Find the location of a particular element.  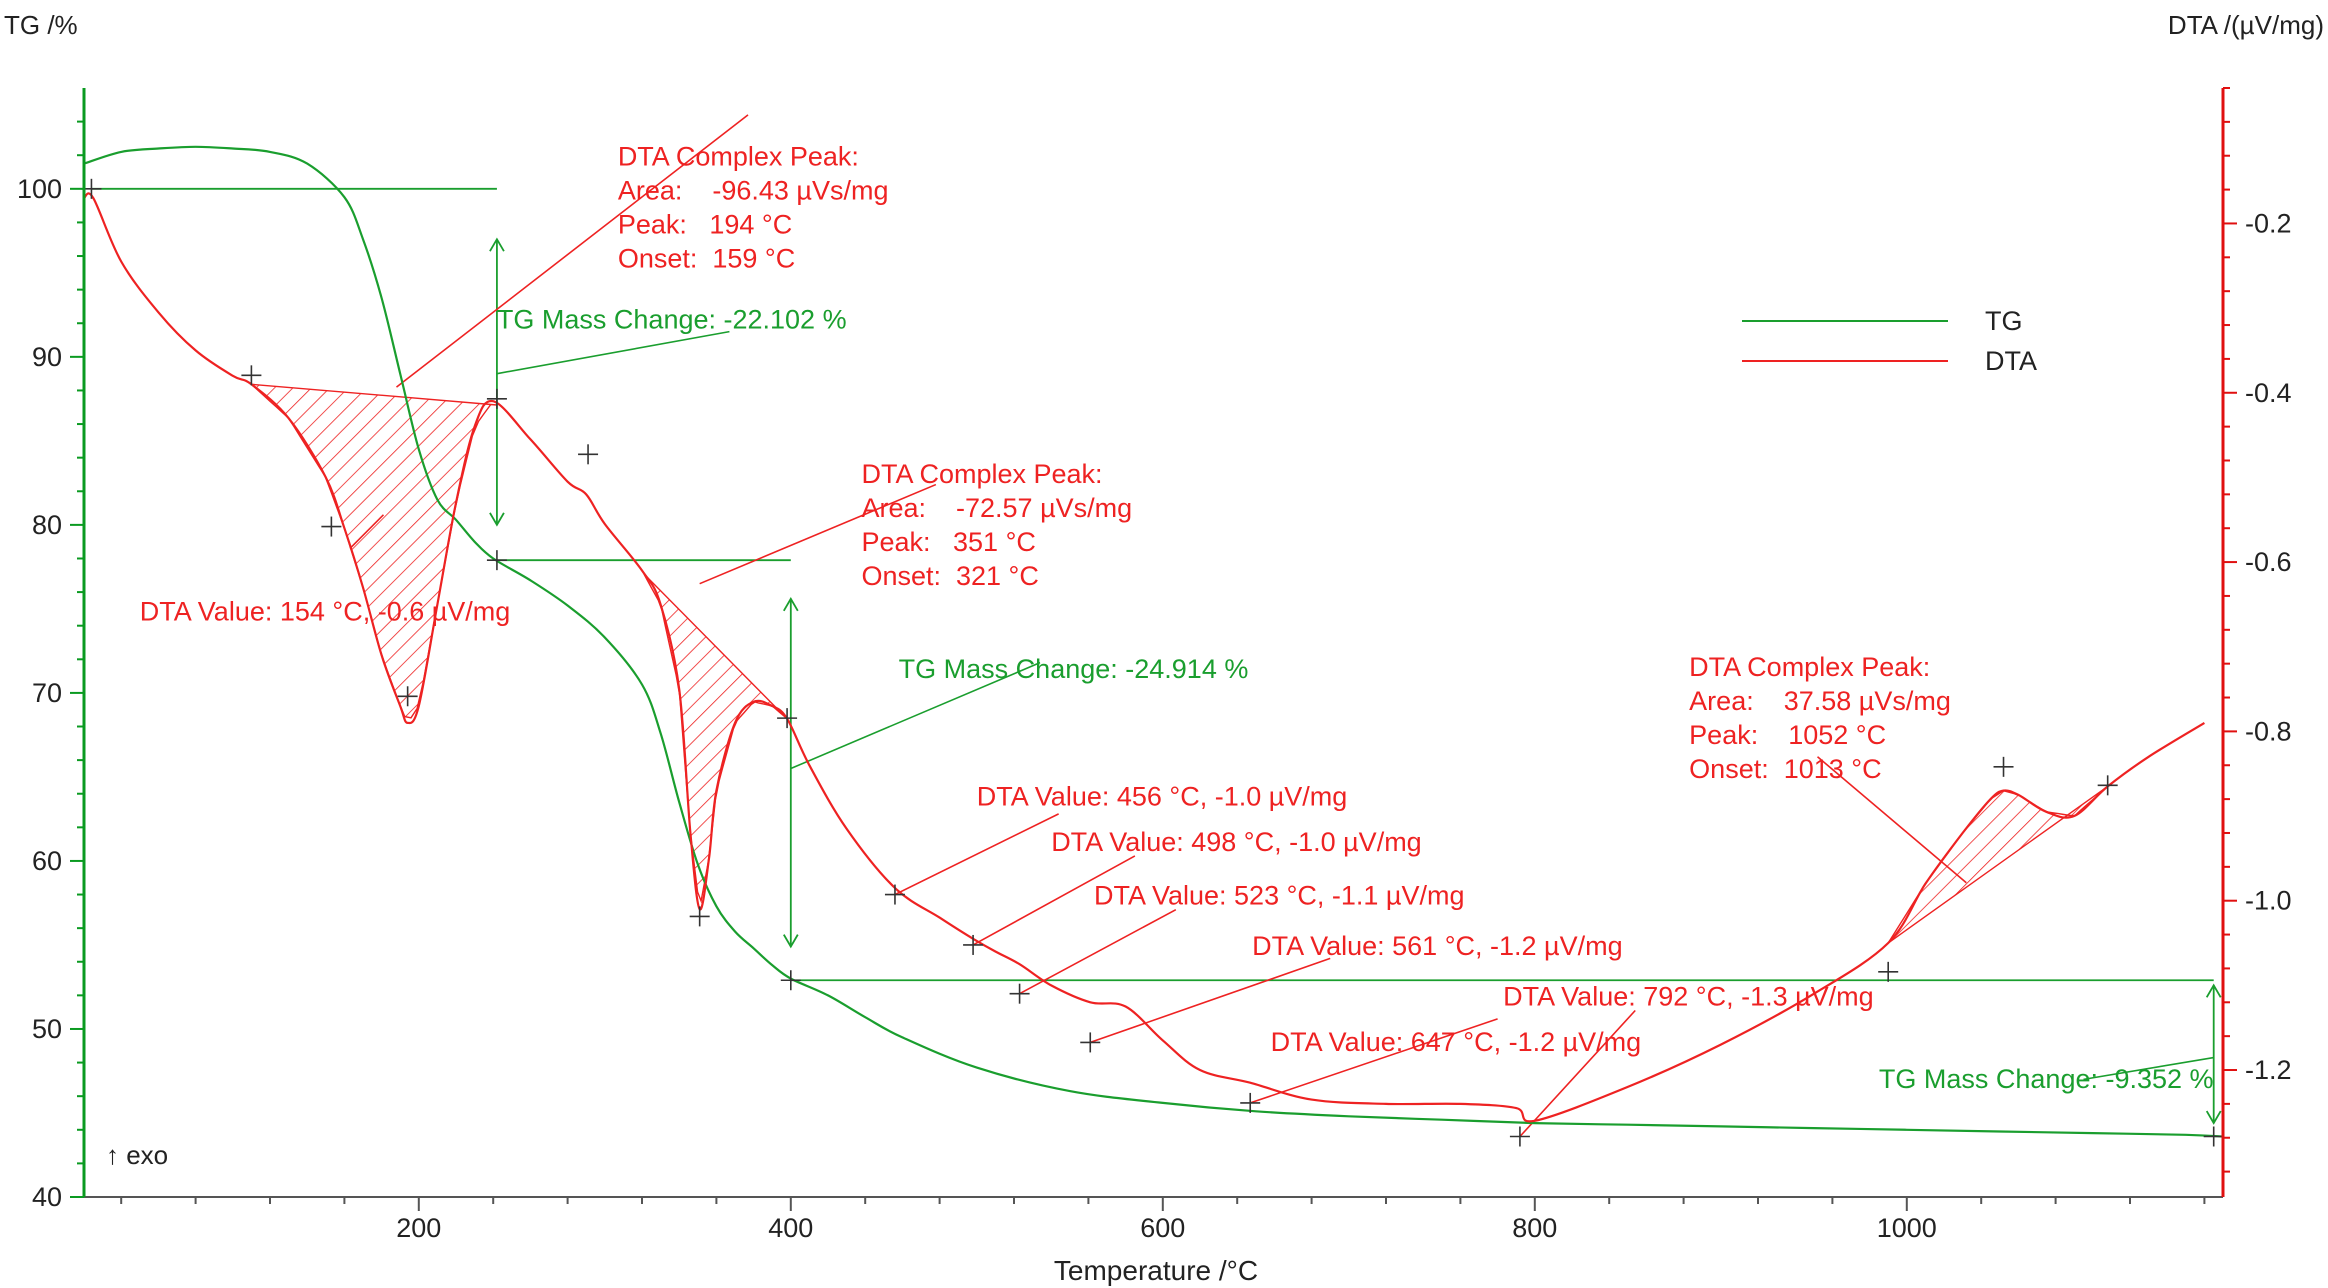

annotation-text: DTA Value: 792 °C, -1.3 µV/mg is located at coordinates (1688, 996).